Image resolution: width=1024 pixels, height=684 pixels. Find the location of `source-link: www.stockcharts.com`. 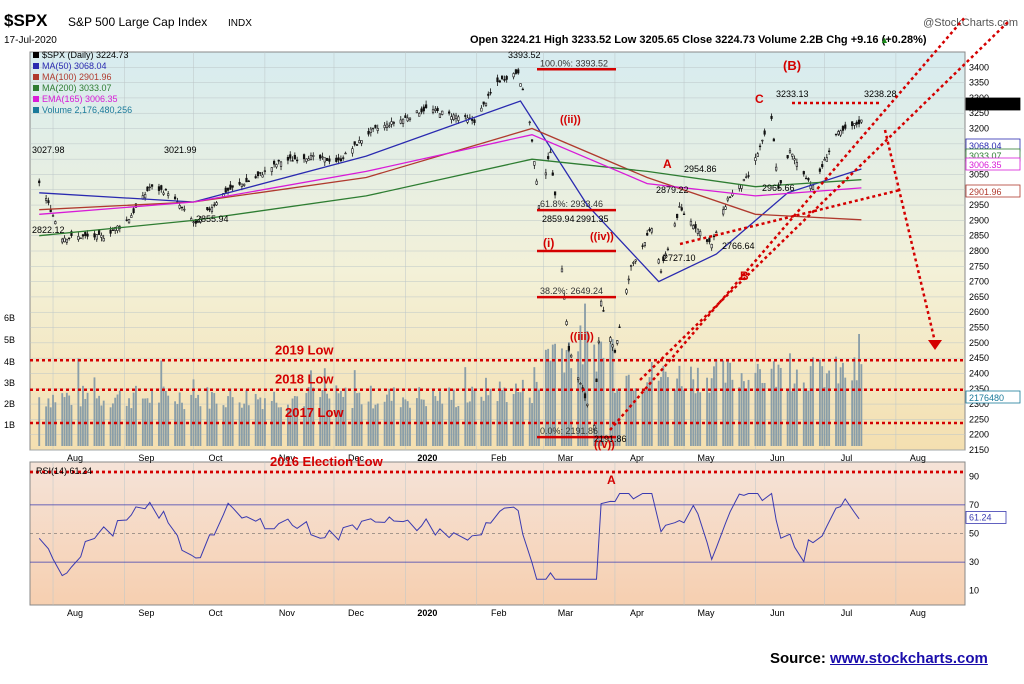

source-link: www.stockcharts.com is located at coordinates (909, 658).